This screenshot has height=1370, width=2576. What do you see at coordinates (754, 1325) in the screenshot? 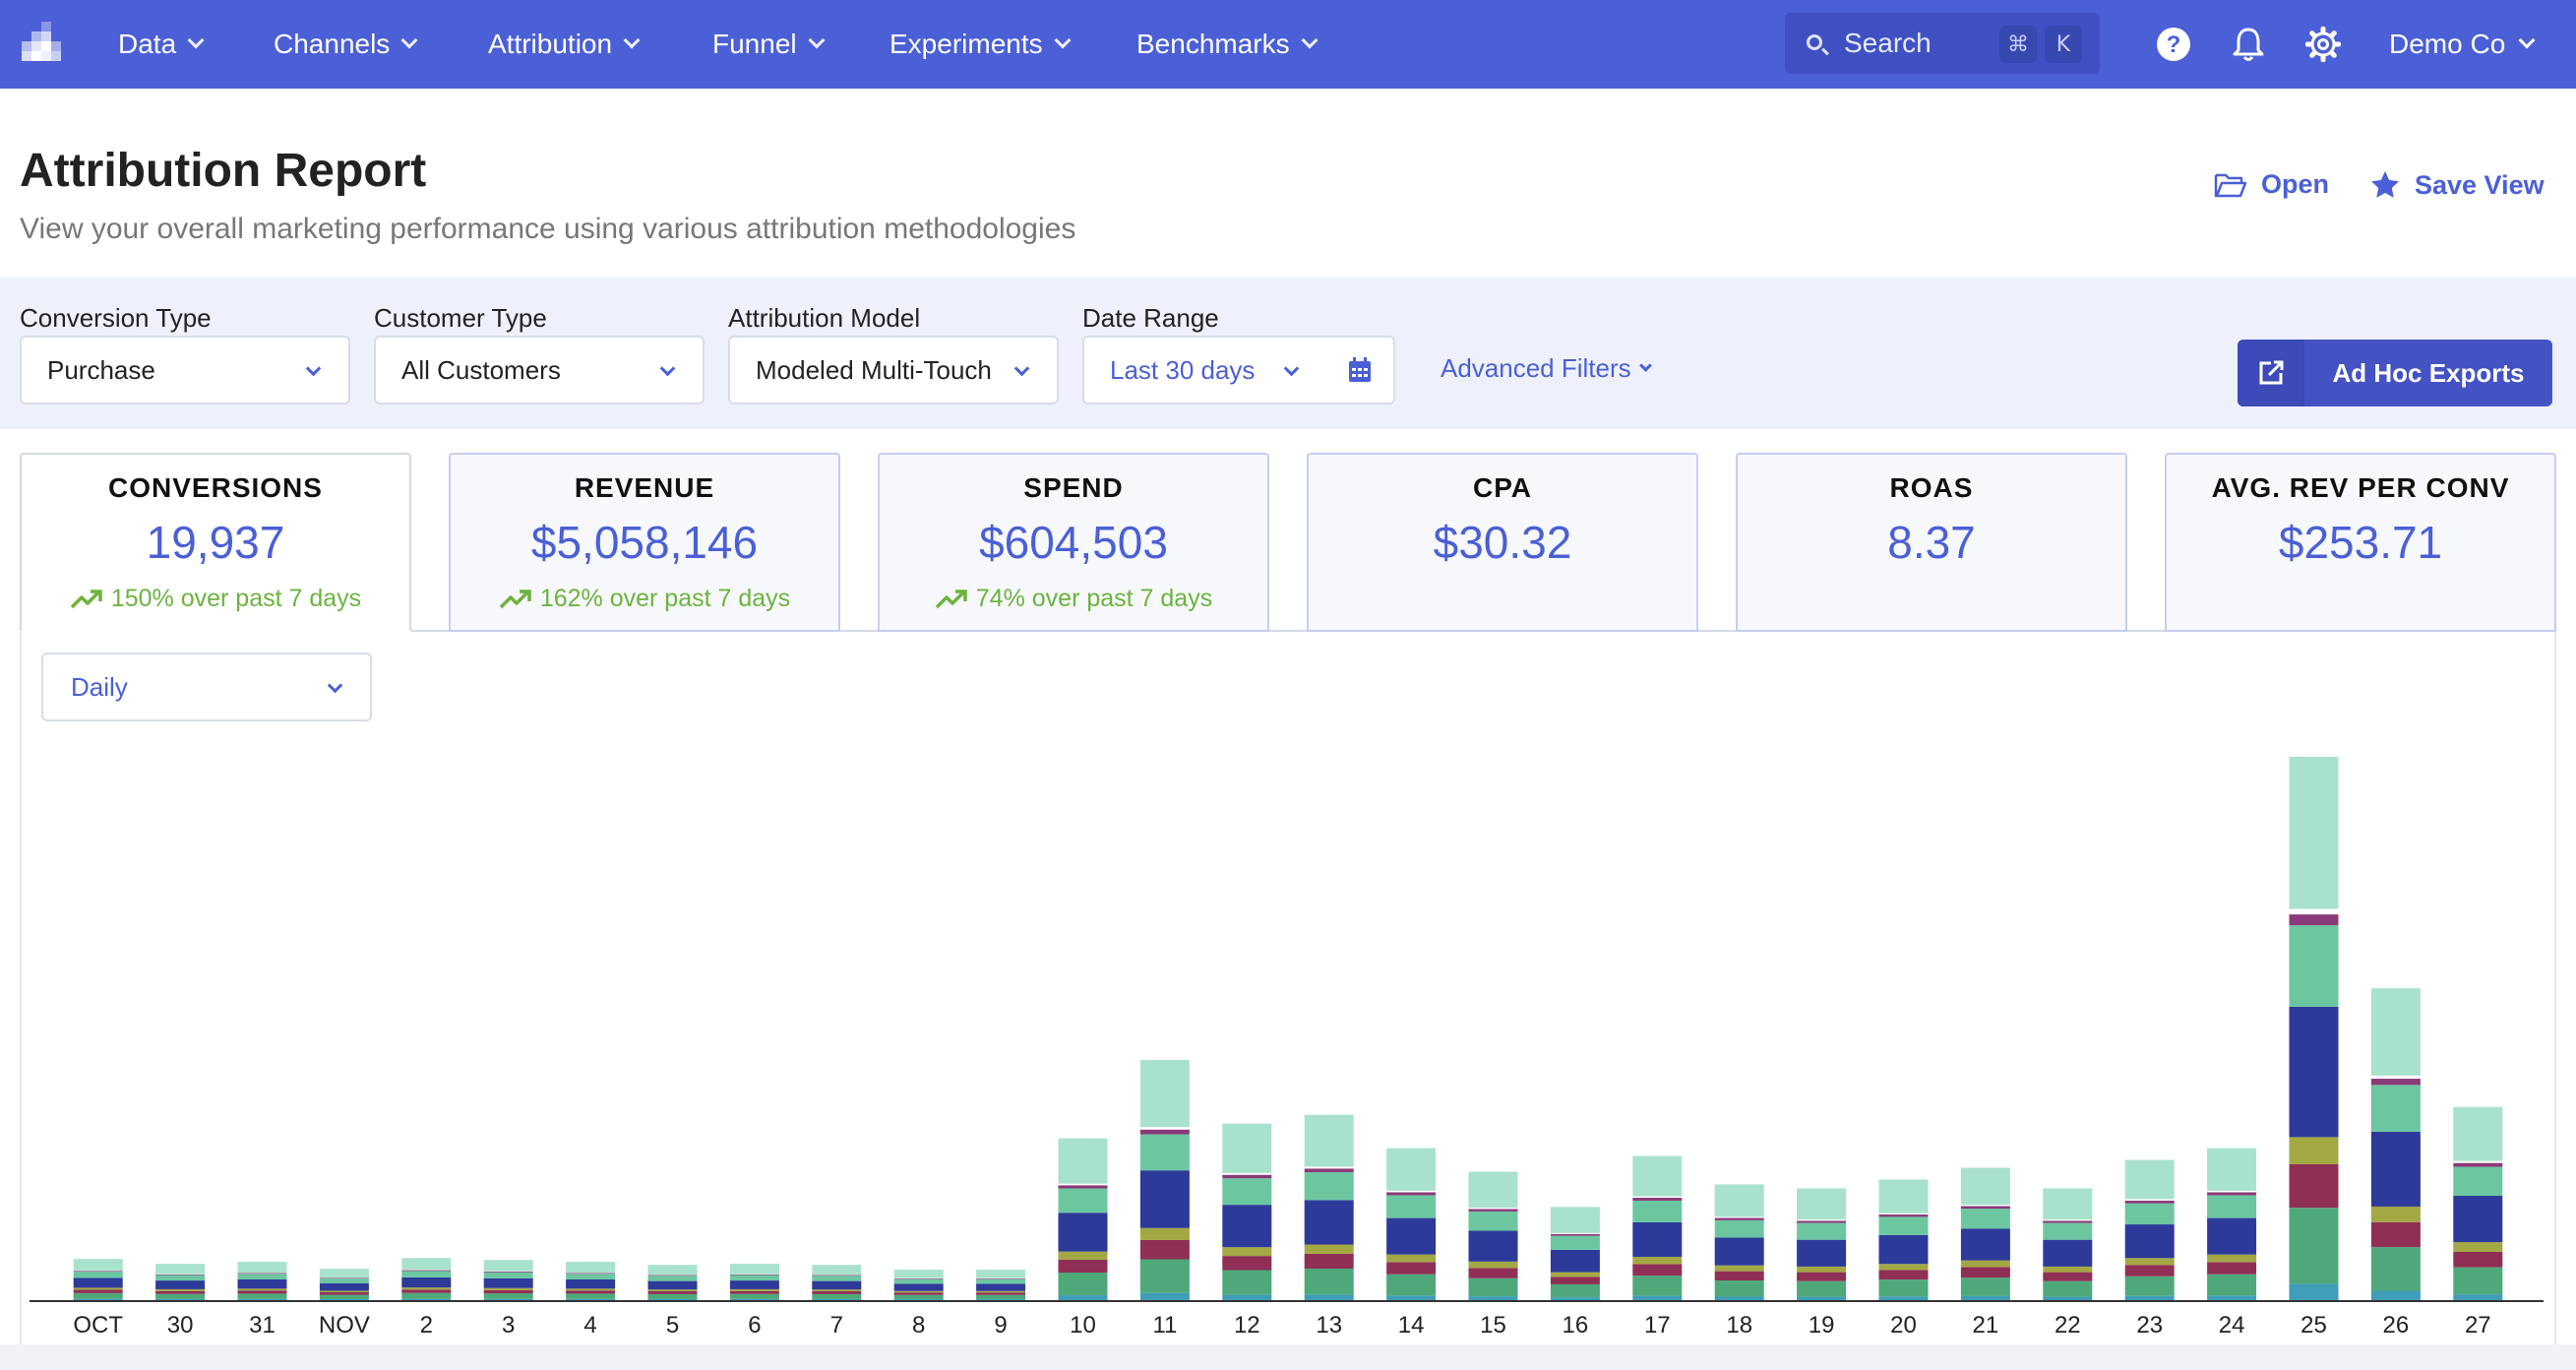
I see `x-tick-label: 6` at bounding box center [754, 1325].